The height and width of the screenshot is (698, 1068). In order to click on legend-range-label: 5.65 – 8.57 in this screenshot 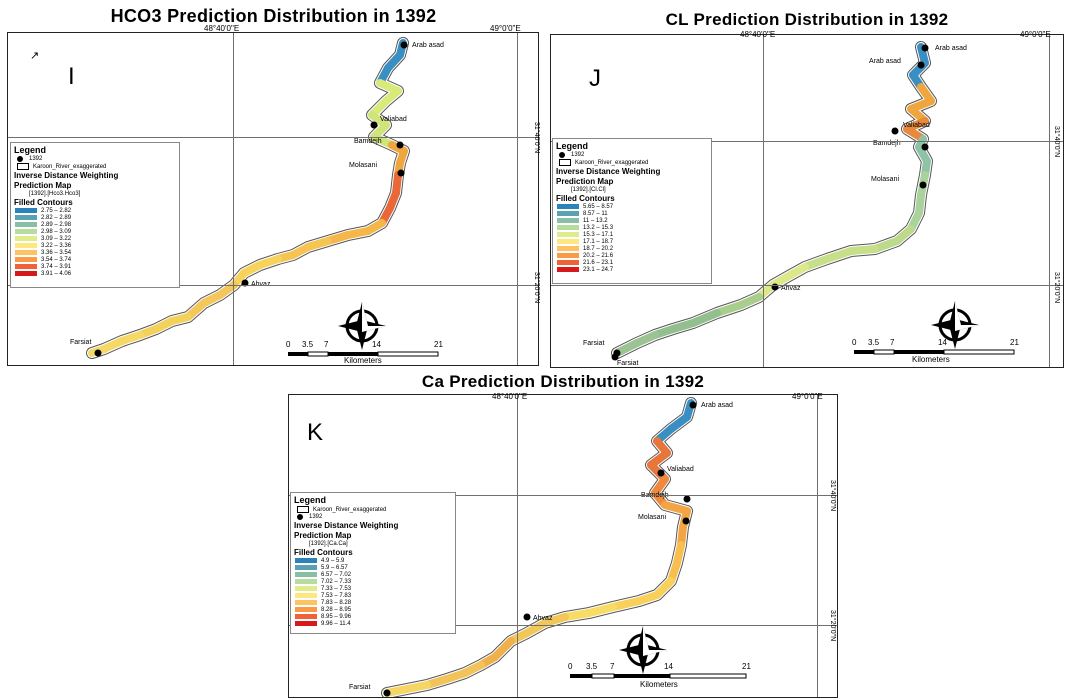, I will do `click(598, 206)`.